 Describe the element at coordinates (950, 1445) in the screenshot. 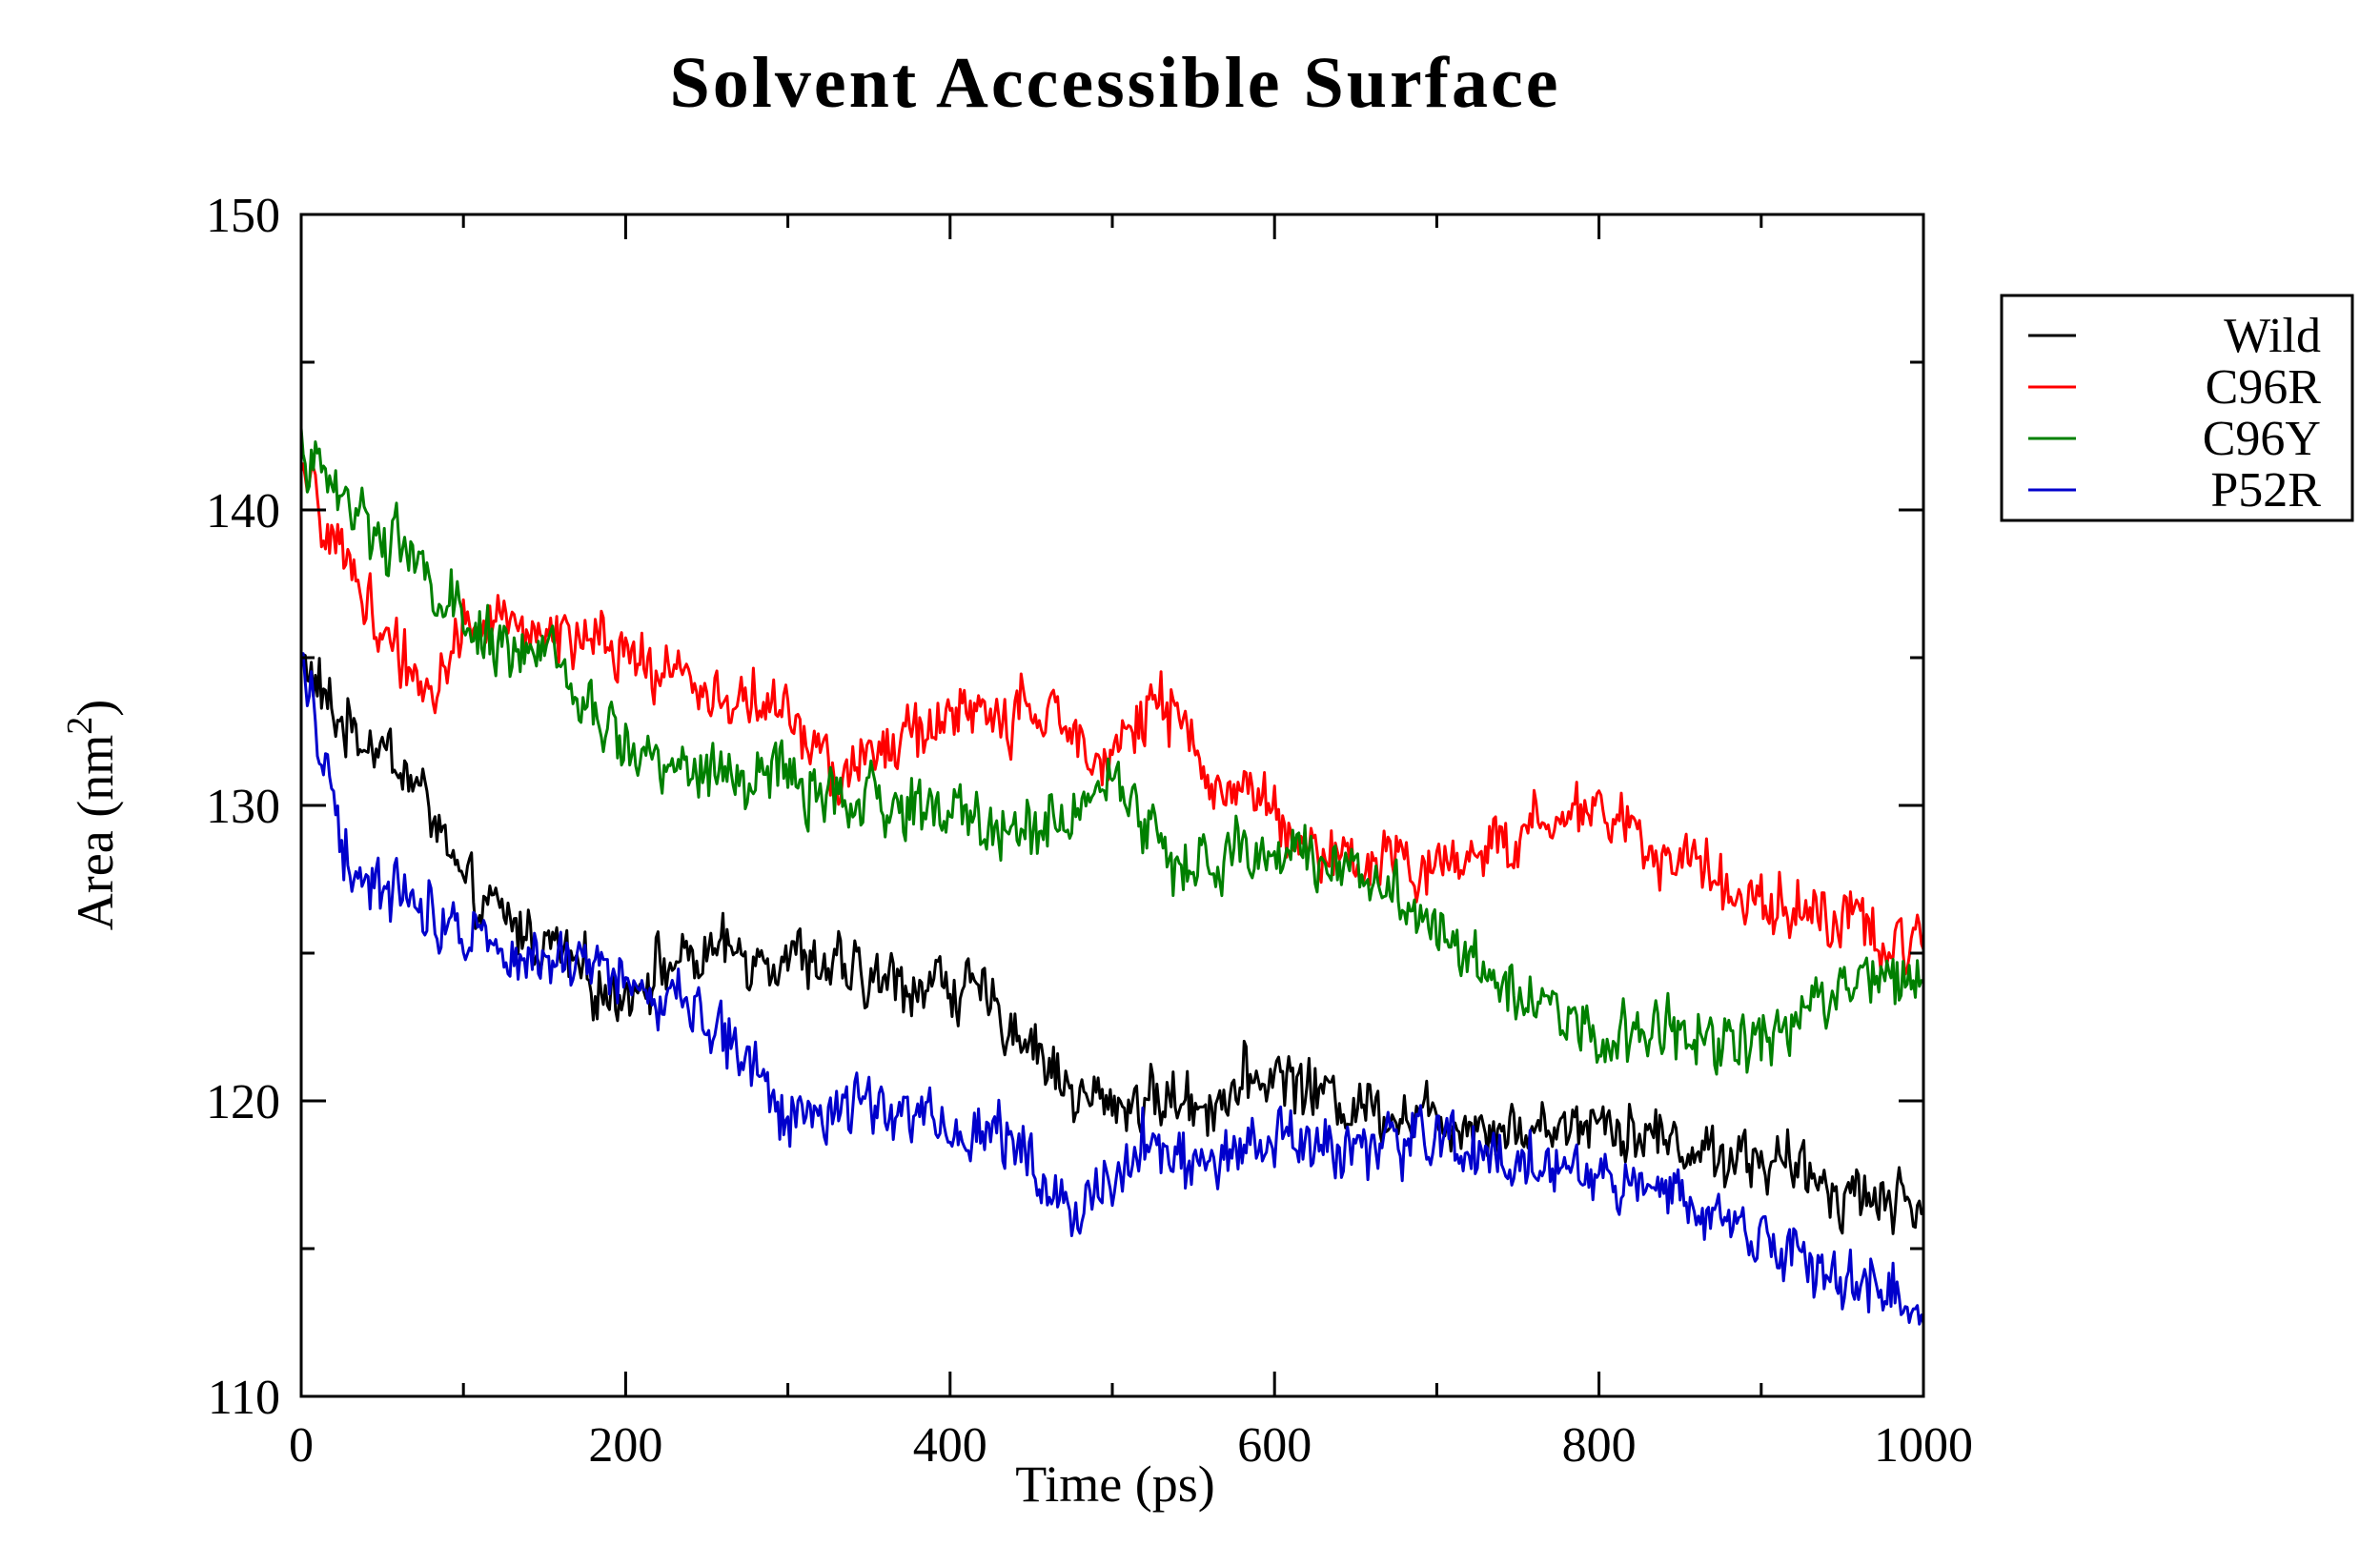

I see `x-tick-label: 400` at that location.